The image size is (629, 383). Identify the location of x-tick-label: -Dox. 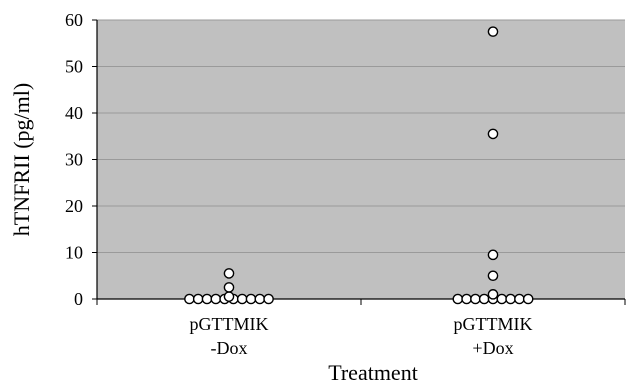
(229, 348).